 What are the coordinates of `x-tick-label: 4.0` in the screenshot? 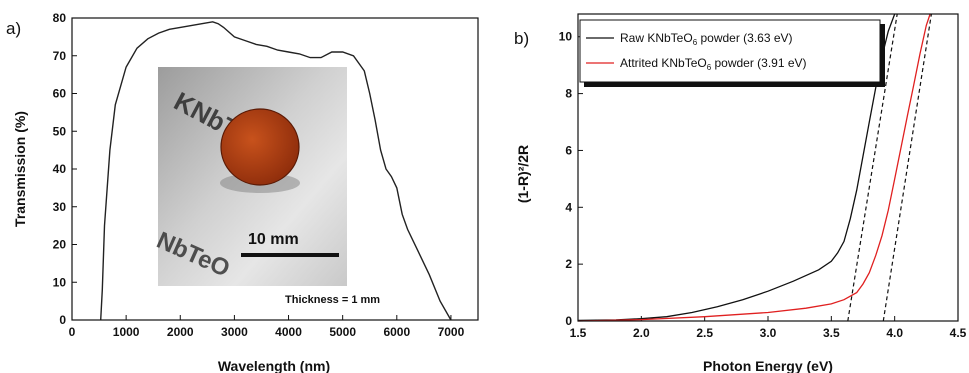 It's located at (894, 333).